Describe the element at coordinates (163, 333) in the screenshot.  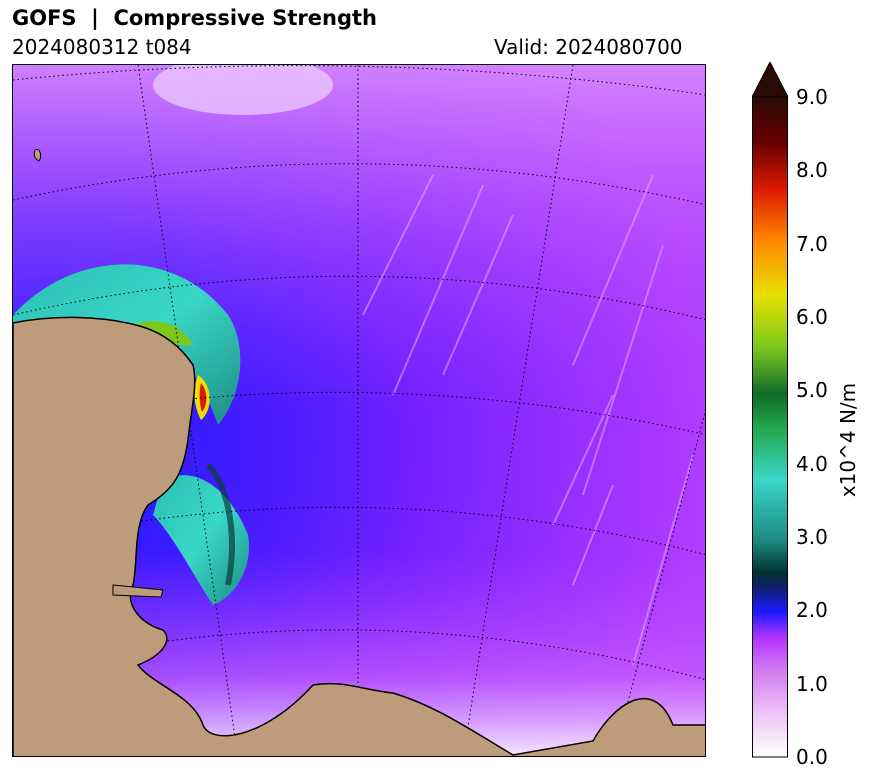
I see `high-strength-core-green` at that location.